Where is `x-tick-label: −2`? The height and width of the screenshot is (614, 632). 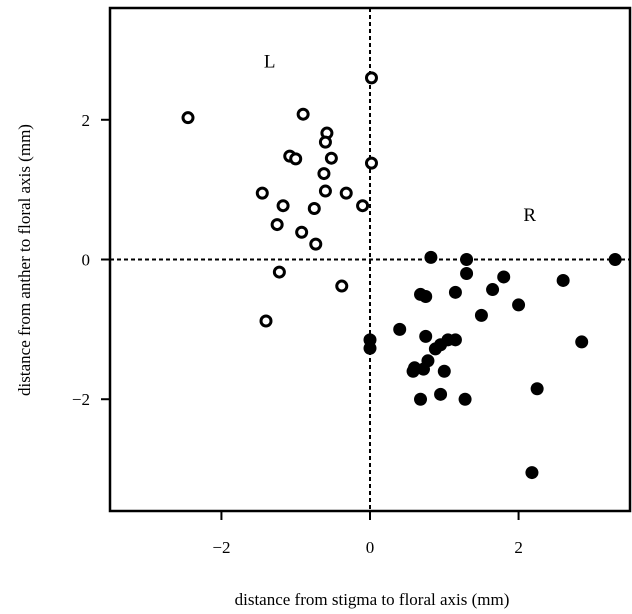
x-tick-label: −2 is located at coordinates (221, 547).